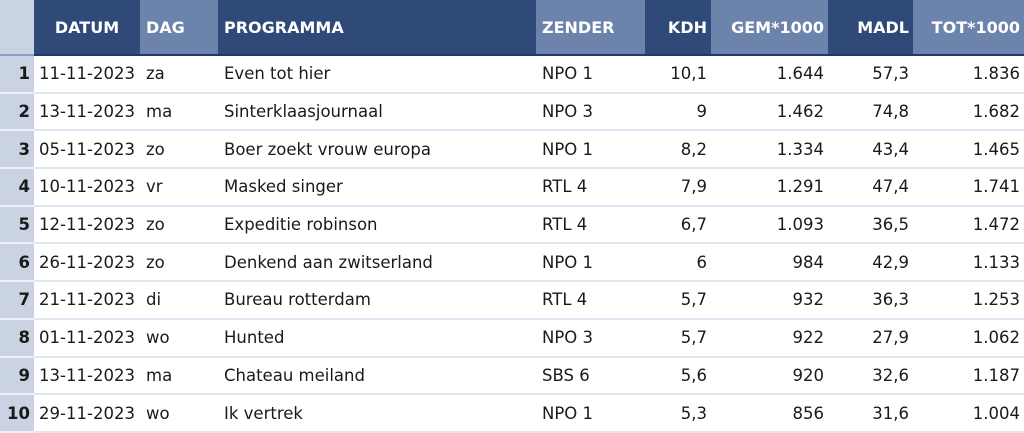 The image size is (1024, 433). I want to click on cell-zender: SBS 6, so click(590, 377).